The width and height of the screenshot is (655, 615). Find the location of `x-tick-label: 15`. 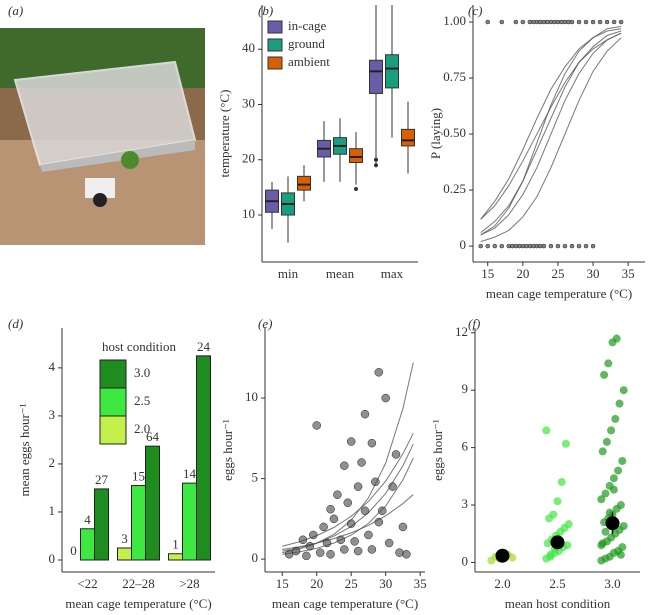

x-tick-label: 15 is located at coordinates (487, 273).